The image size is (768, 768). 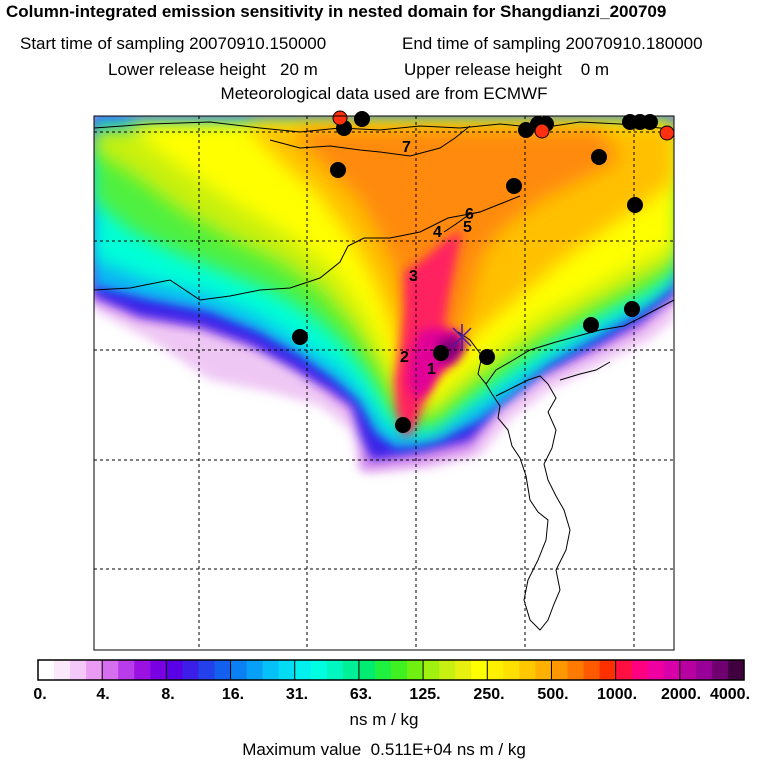 I want to click on colorbar-frame, so click(x=391, y=670).